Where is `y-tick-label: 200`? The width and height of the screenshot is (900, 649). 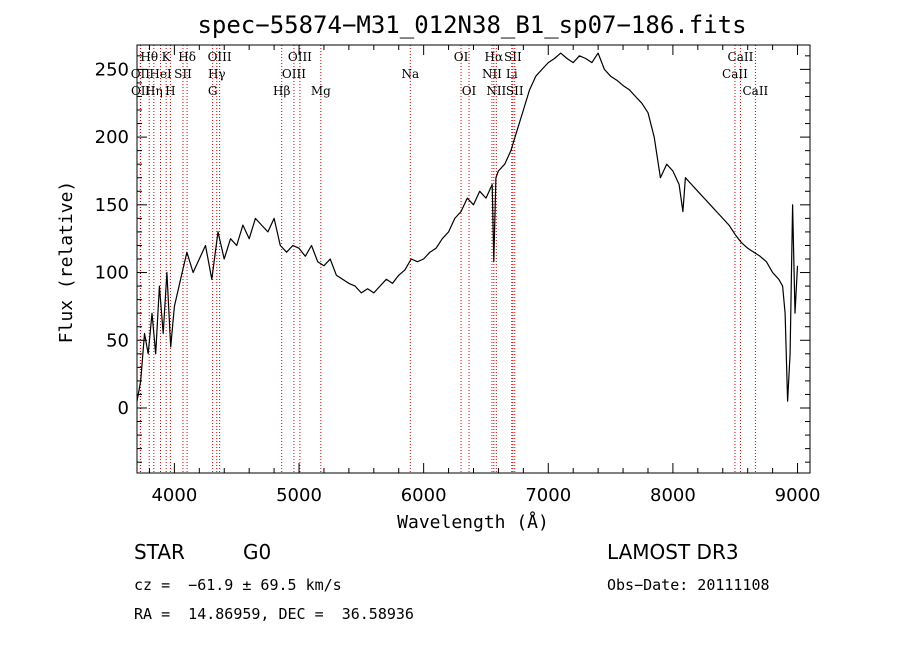
y-tick-label: 200 is located at coordinates (112, 137).